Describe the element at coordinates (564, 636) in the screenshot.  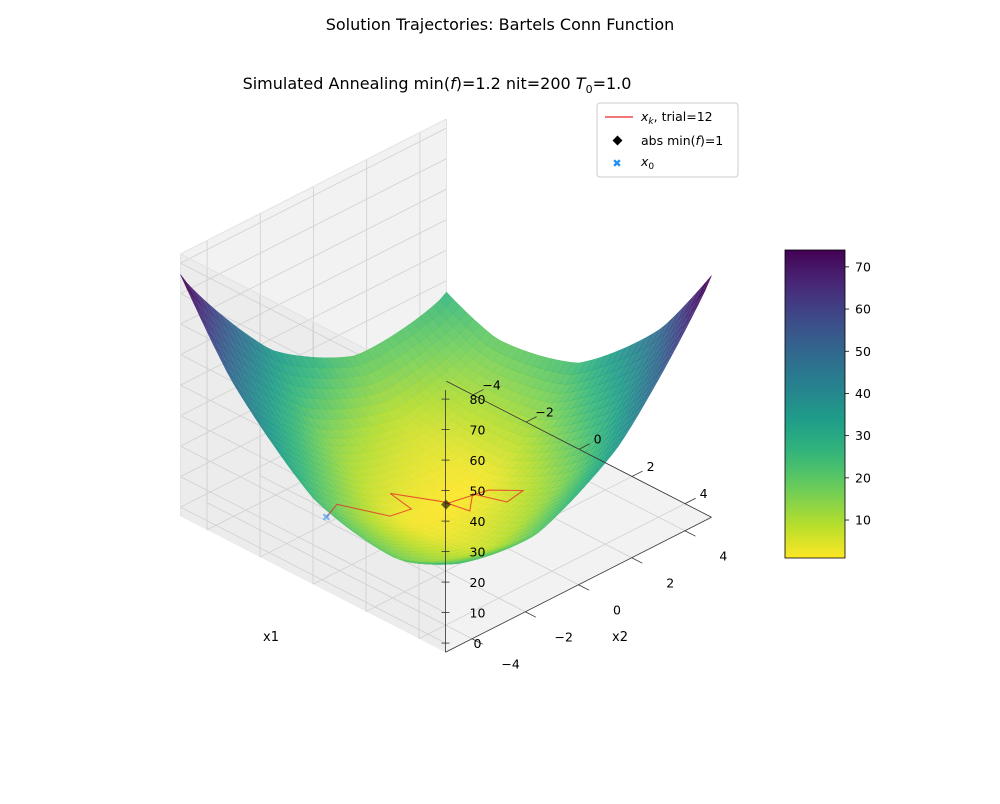
I see `y-tick-label: −2` at that location.